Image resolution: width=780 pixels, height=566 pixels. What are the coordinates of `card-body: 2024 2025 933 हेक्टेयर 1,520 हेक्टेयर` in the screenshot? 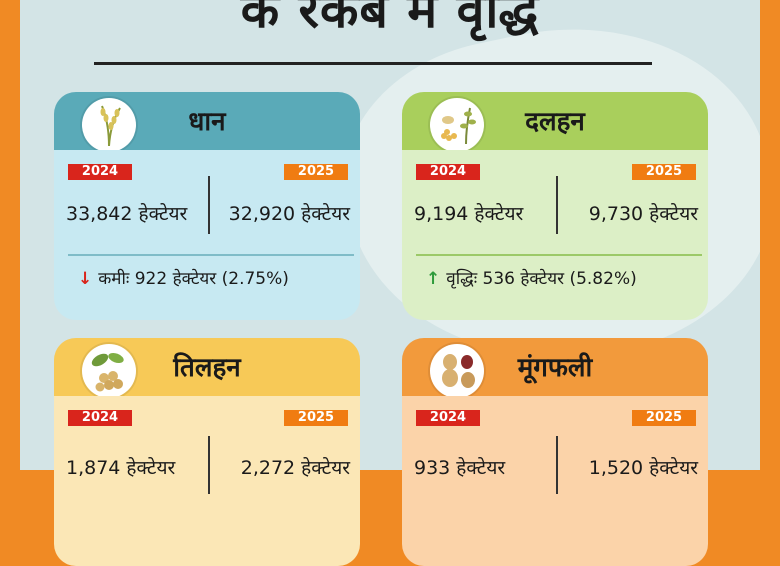 It's located at (555, 481).